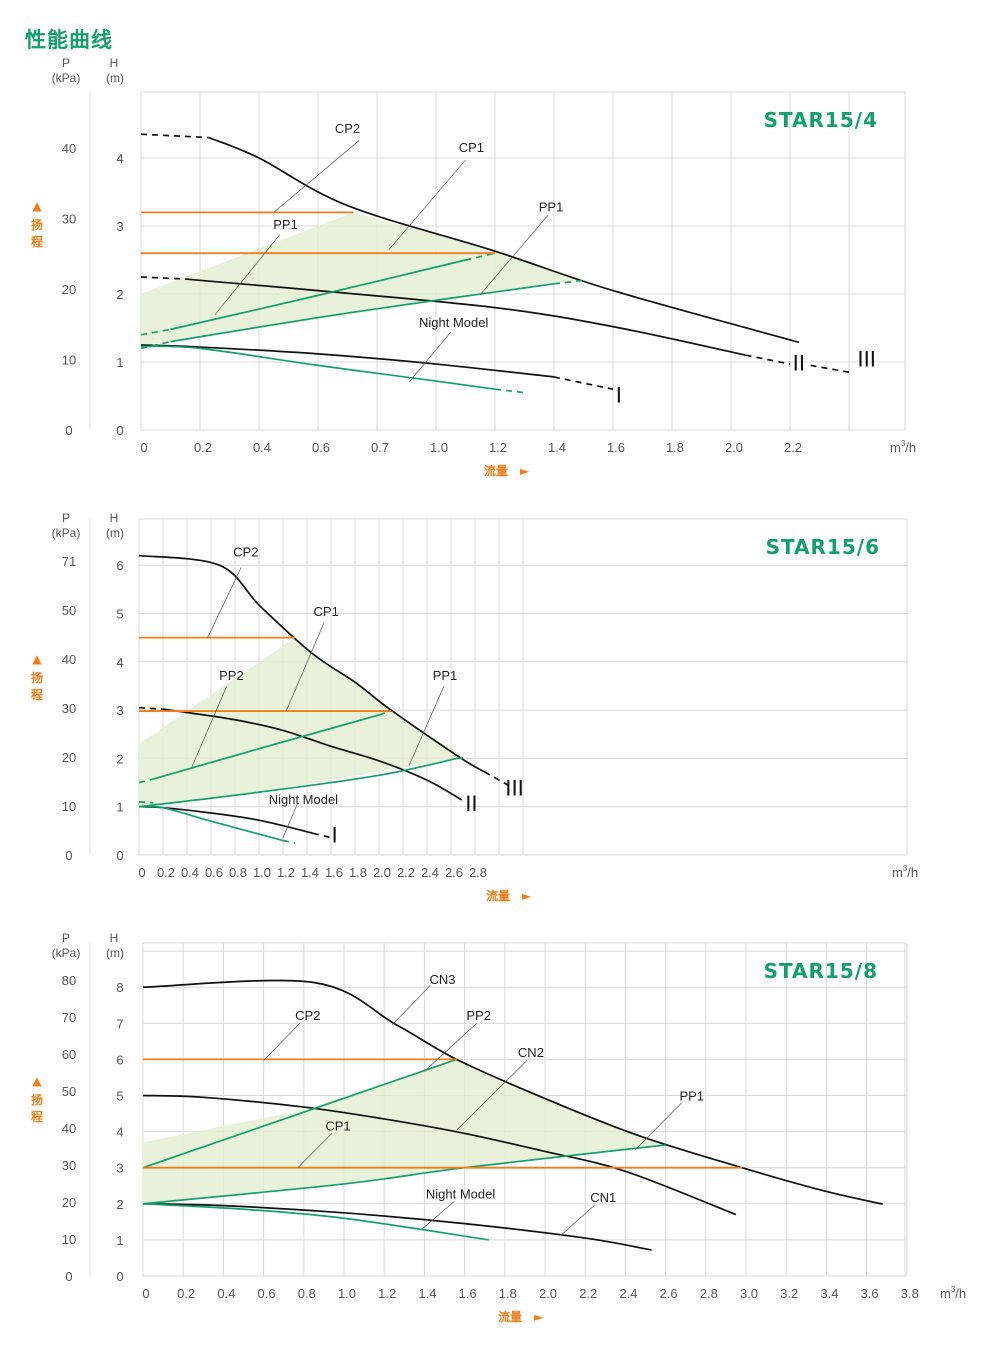 Image resolution: width=999 pixels, height=1345 pixels. I want to click on x-tick-label: 3.8, so click(910, 1293).